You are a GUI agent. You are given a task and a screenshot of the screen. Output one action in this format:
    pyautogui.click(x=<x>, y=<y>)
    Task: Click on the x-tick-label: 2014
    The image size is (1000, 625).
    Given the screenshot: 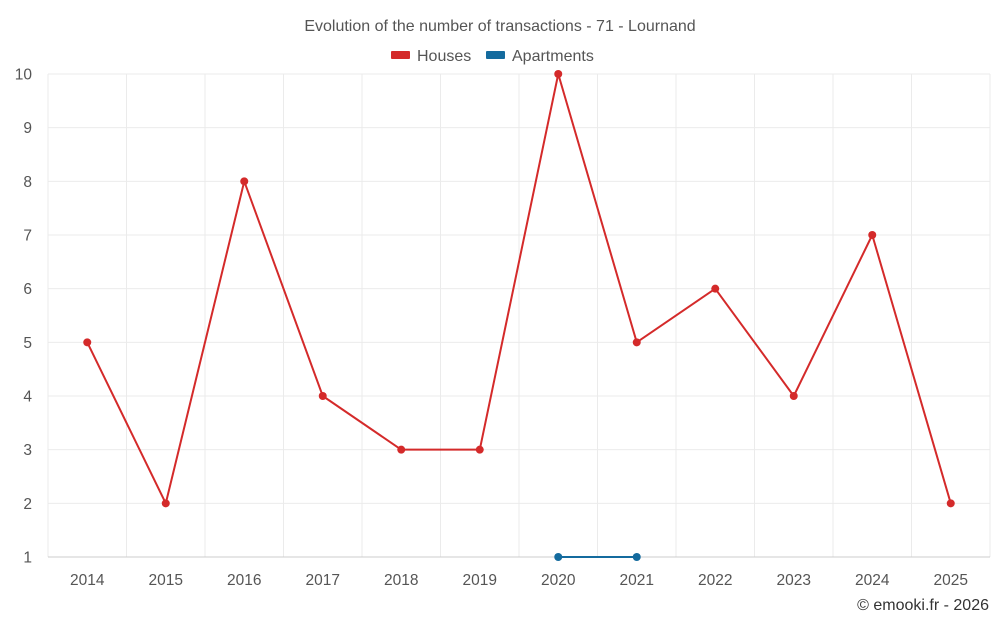 What is the action you would take?
    pyautogui.click(x=87, y=580)
    